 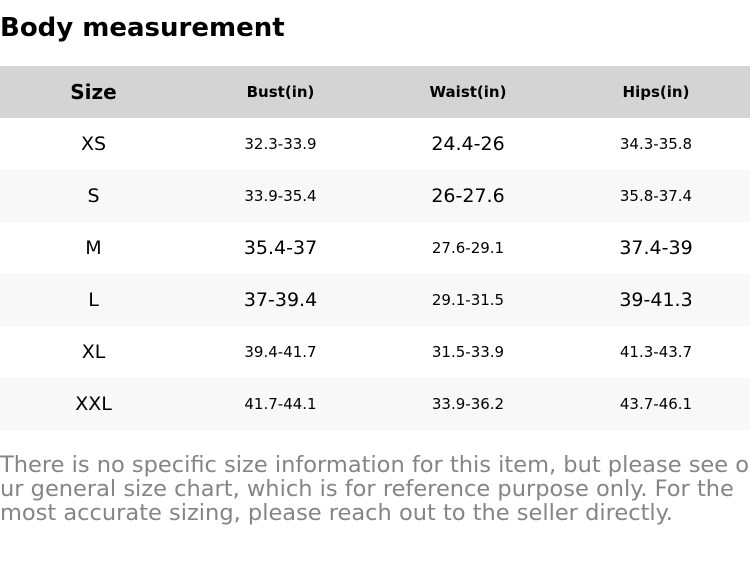 I want to click on cell-bust: 35.4-37, so click(x=280, y=248).